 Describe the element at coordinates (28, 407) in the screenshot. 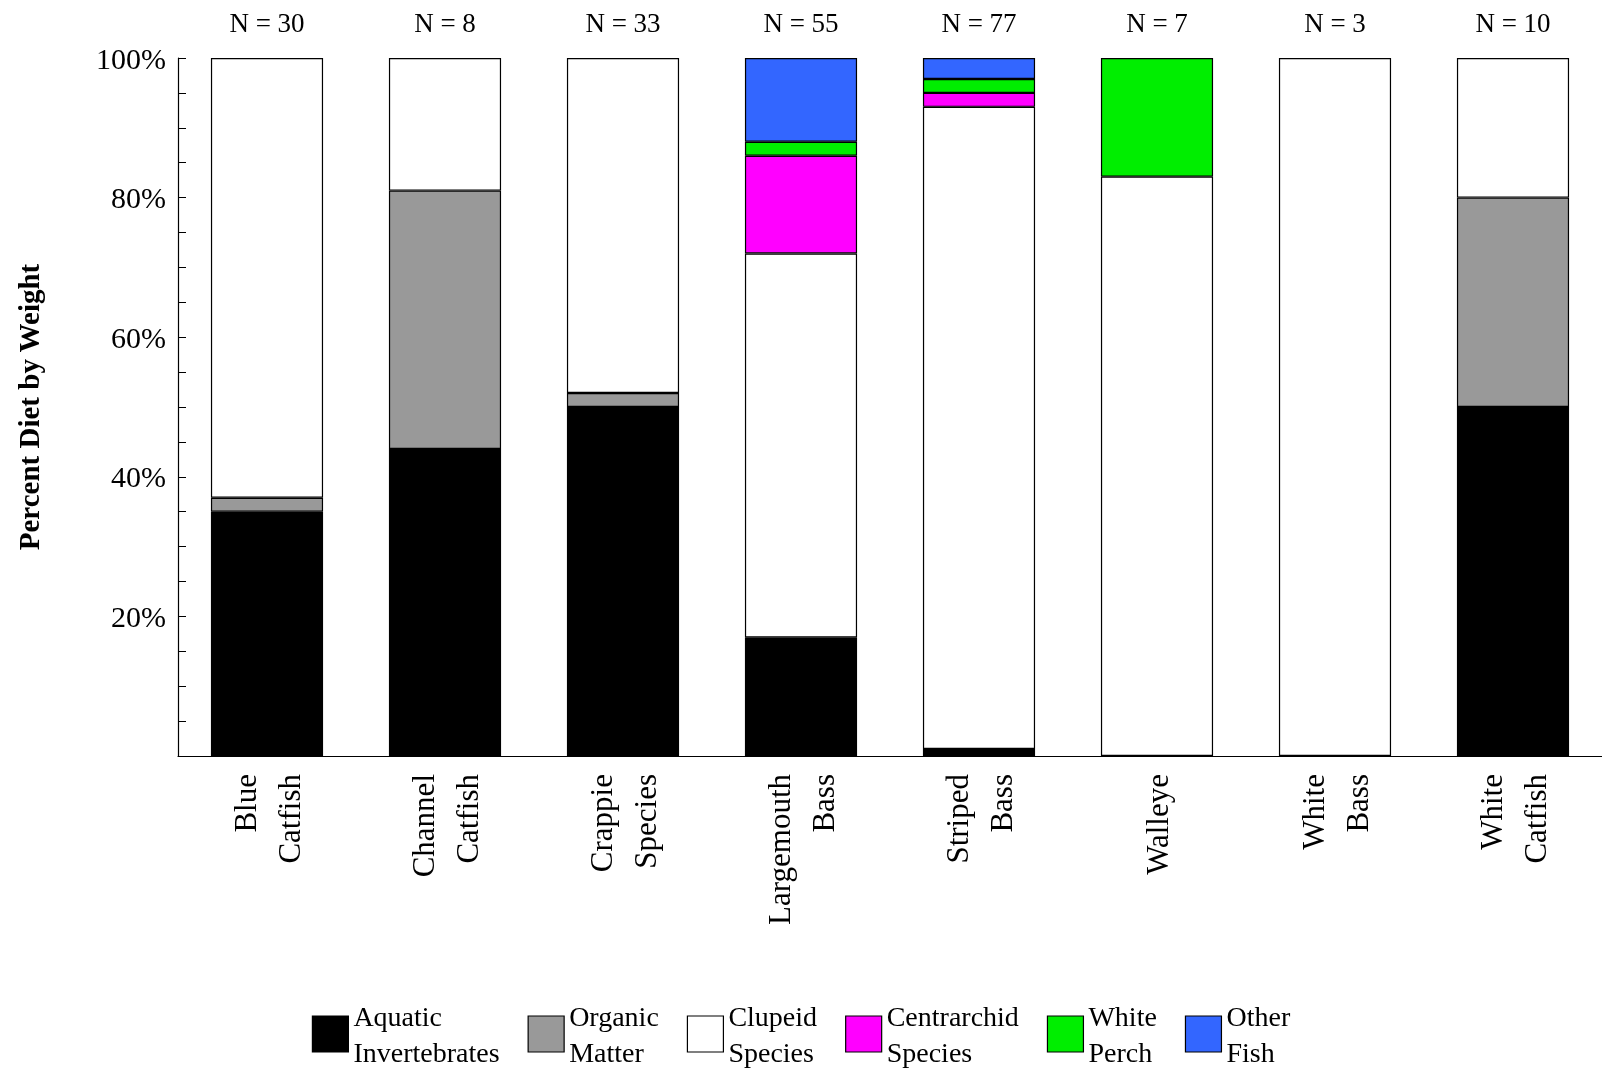

I see `y-axis-title: Percent Diet by Weight` at that location.